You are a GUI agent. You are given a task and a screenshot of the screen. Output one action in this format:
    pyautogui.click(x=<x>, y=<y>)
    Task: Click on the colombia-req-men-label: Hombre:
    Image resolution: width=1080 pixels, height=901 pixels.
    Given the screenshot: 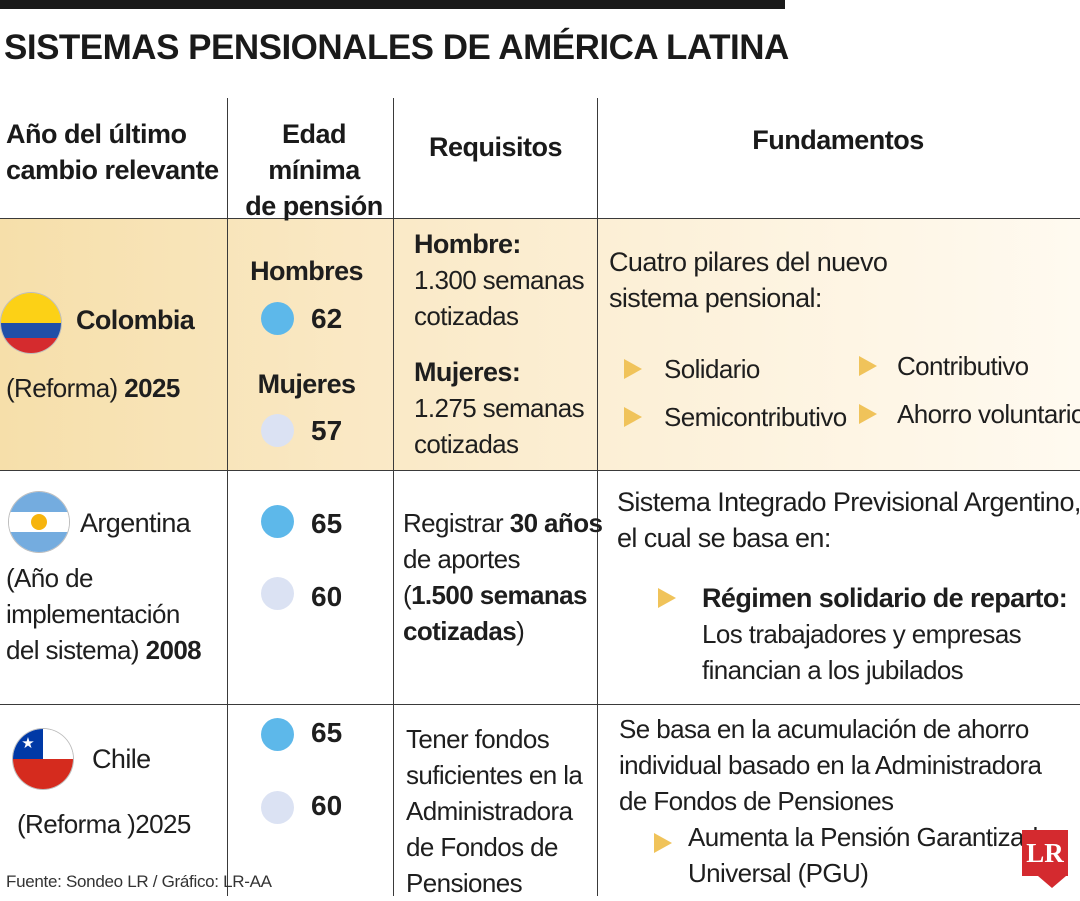 What is the action you would take?
    pyautogui.click(x=467, y=244)
    